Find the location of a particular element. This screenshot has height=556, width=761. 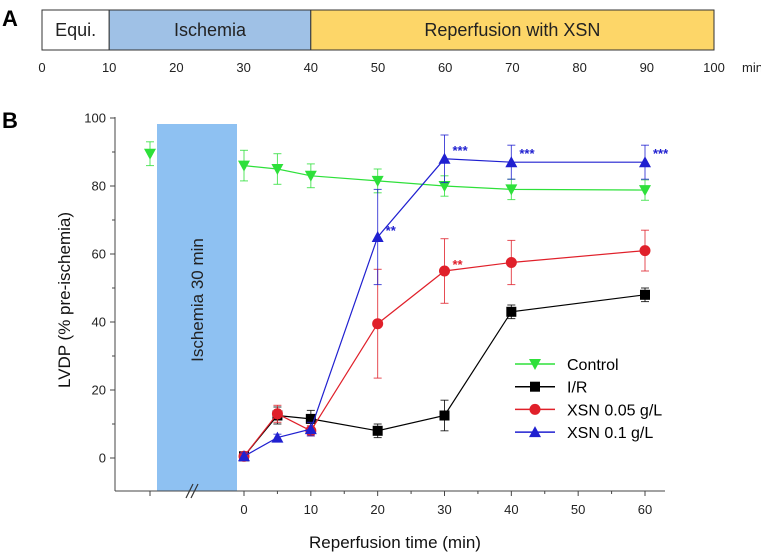

significance-annotations: ***** *** ***** is located at coordinates (527, 207).